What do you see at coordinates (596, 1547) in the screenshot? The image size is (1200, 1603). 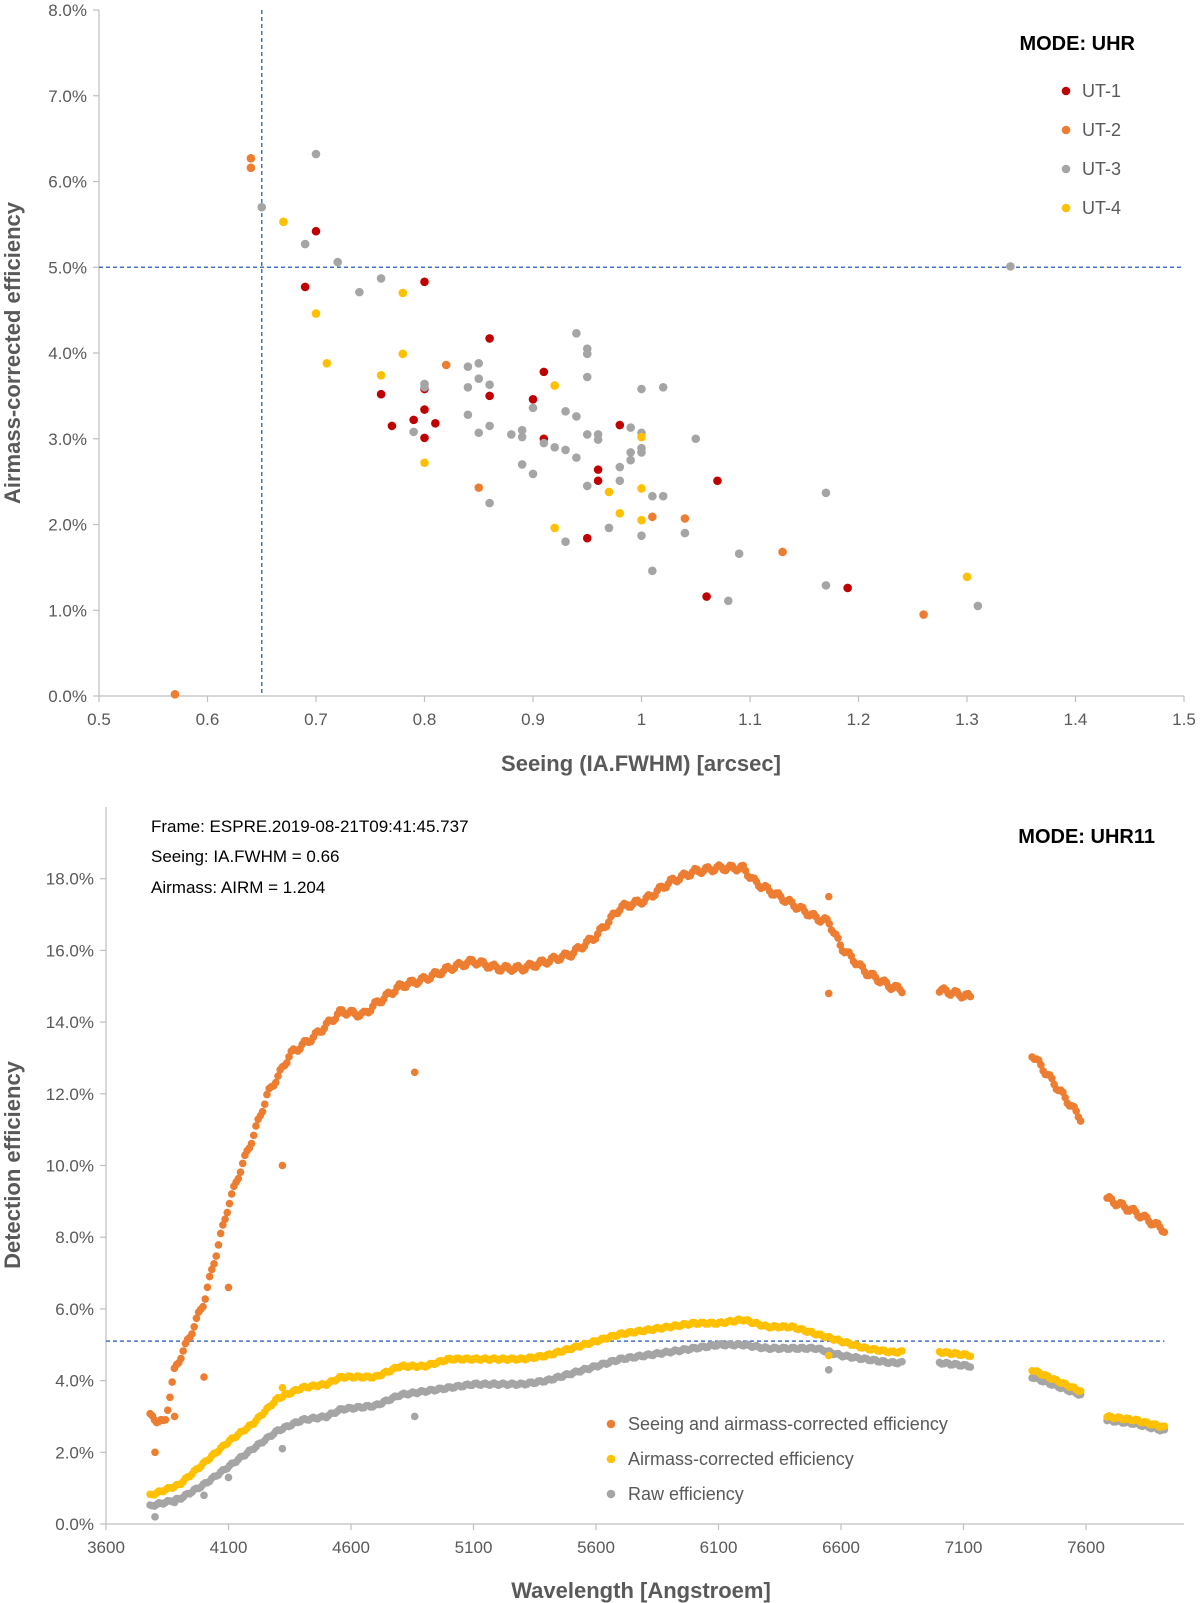 I see `x-tick-label: 5600` at bounding box center [596, 1547].